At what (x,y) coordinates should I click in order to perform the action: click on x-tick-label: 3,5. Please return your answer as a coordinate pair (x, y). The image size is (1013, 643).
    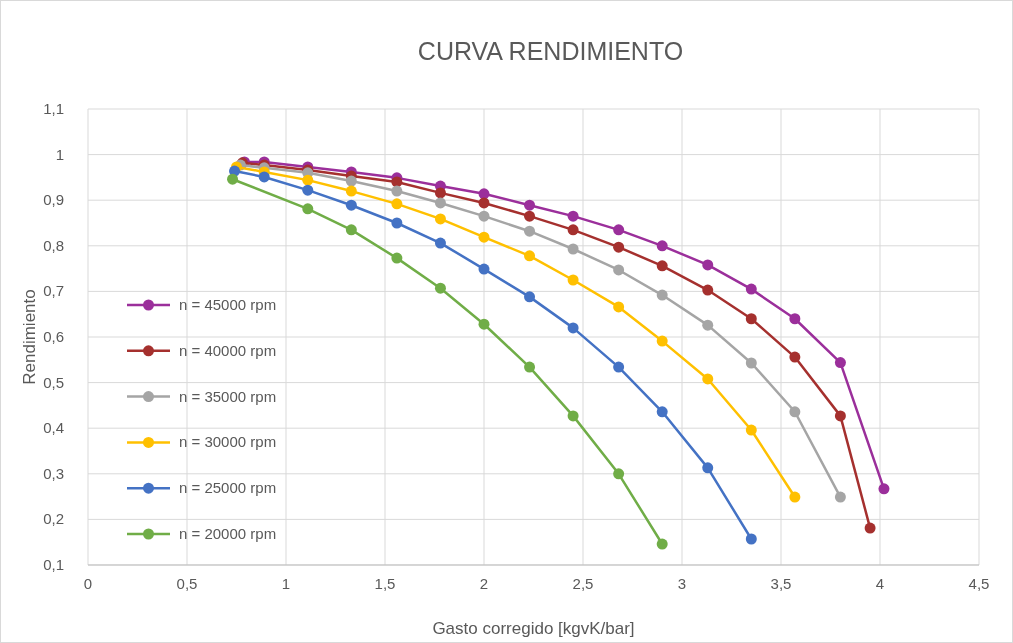
    Looking at the image, I should click on (781, 583).